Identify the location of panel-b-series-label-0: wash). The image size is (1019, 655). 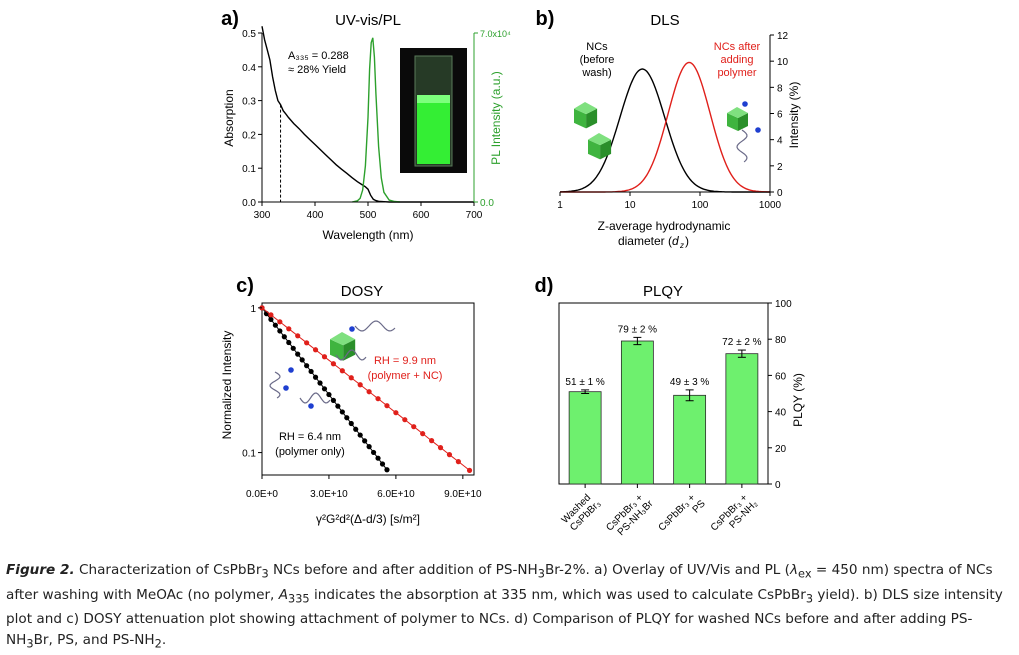
(596, 73).